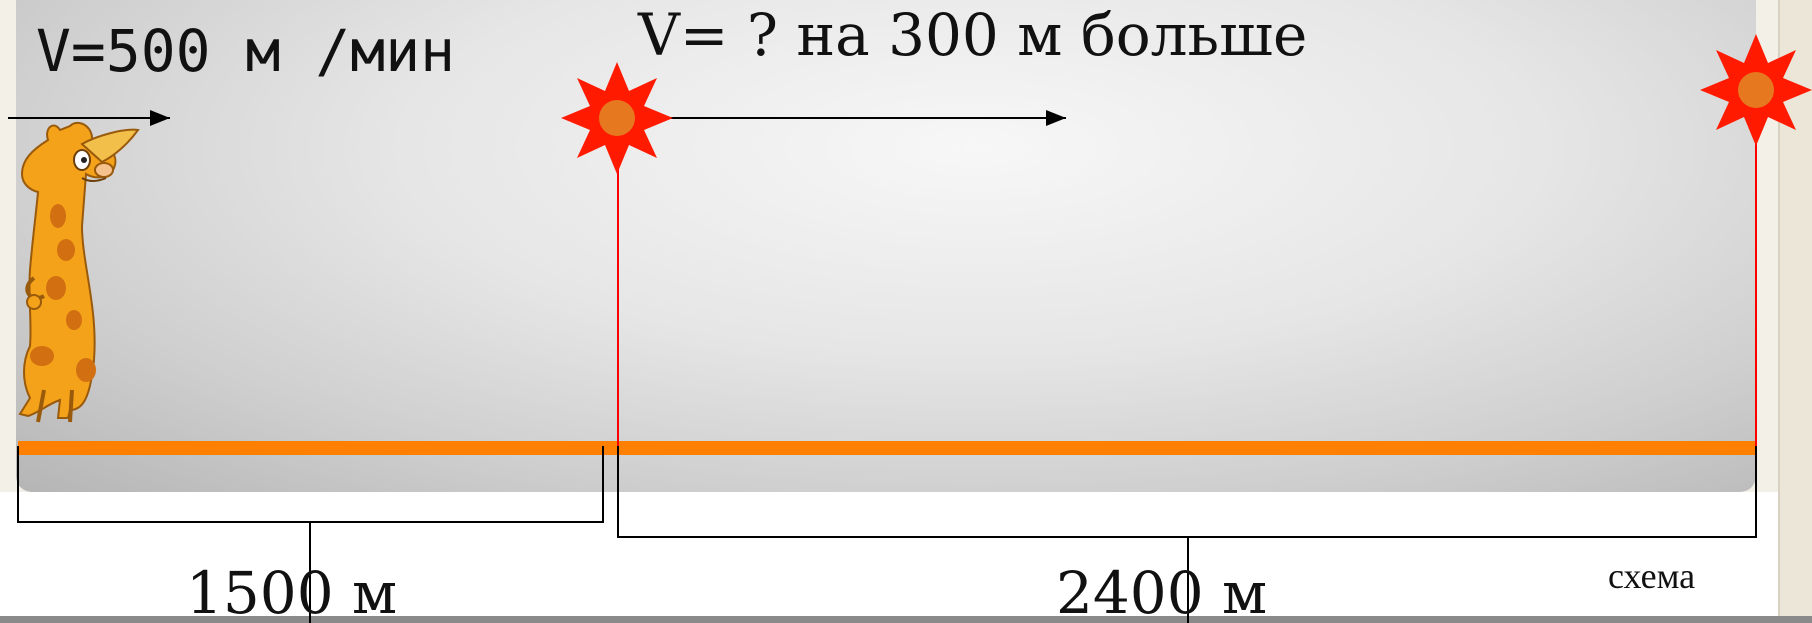 The image size is (1812, 623). I want to click on road-line, so click(887, 448).